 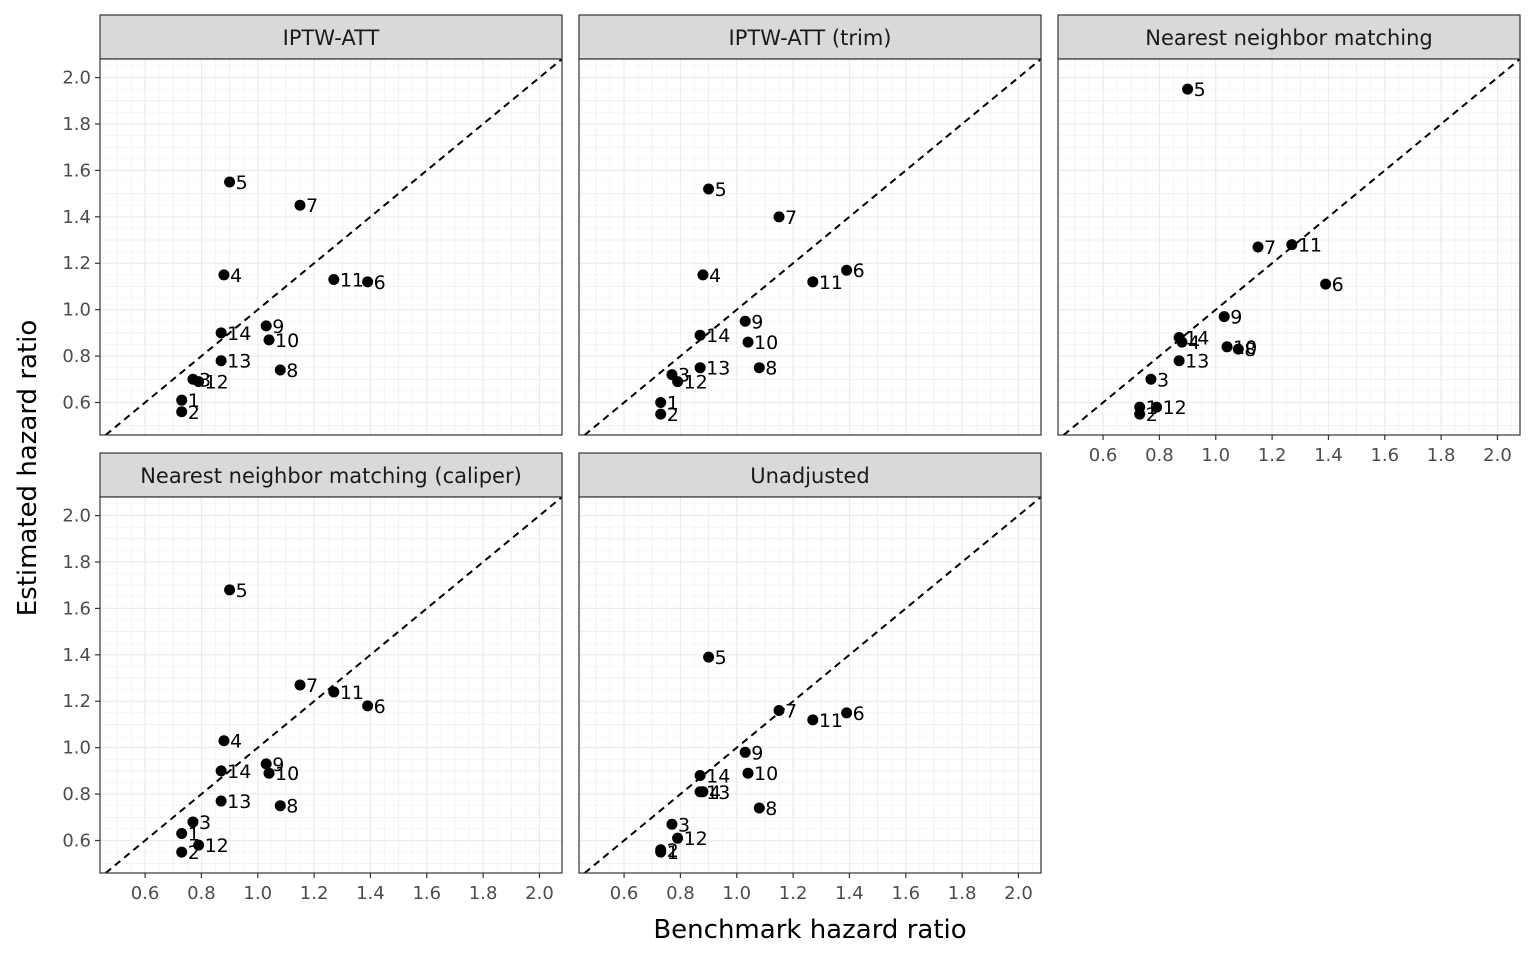 What do you see at coordinates (292, 371) in the screenshot?
I see `data-point-label: 8` at bounding box center [292, 371].